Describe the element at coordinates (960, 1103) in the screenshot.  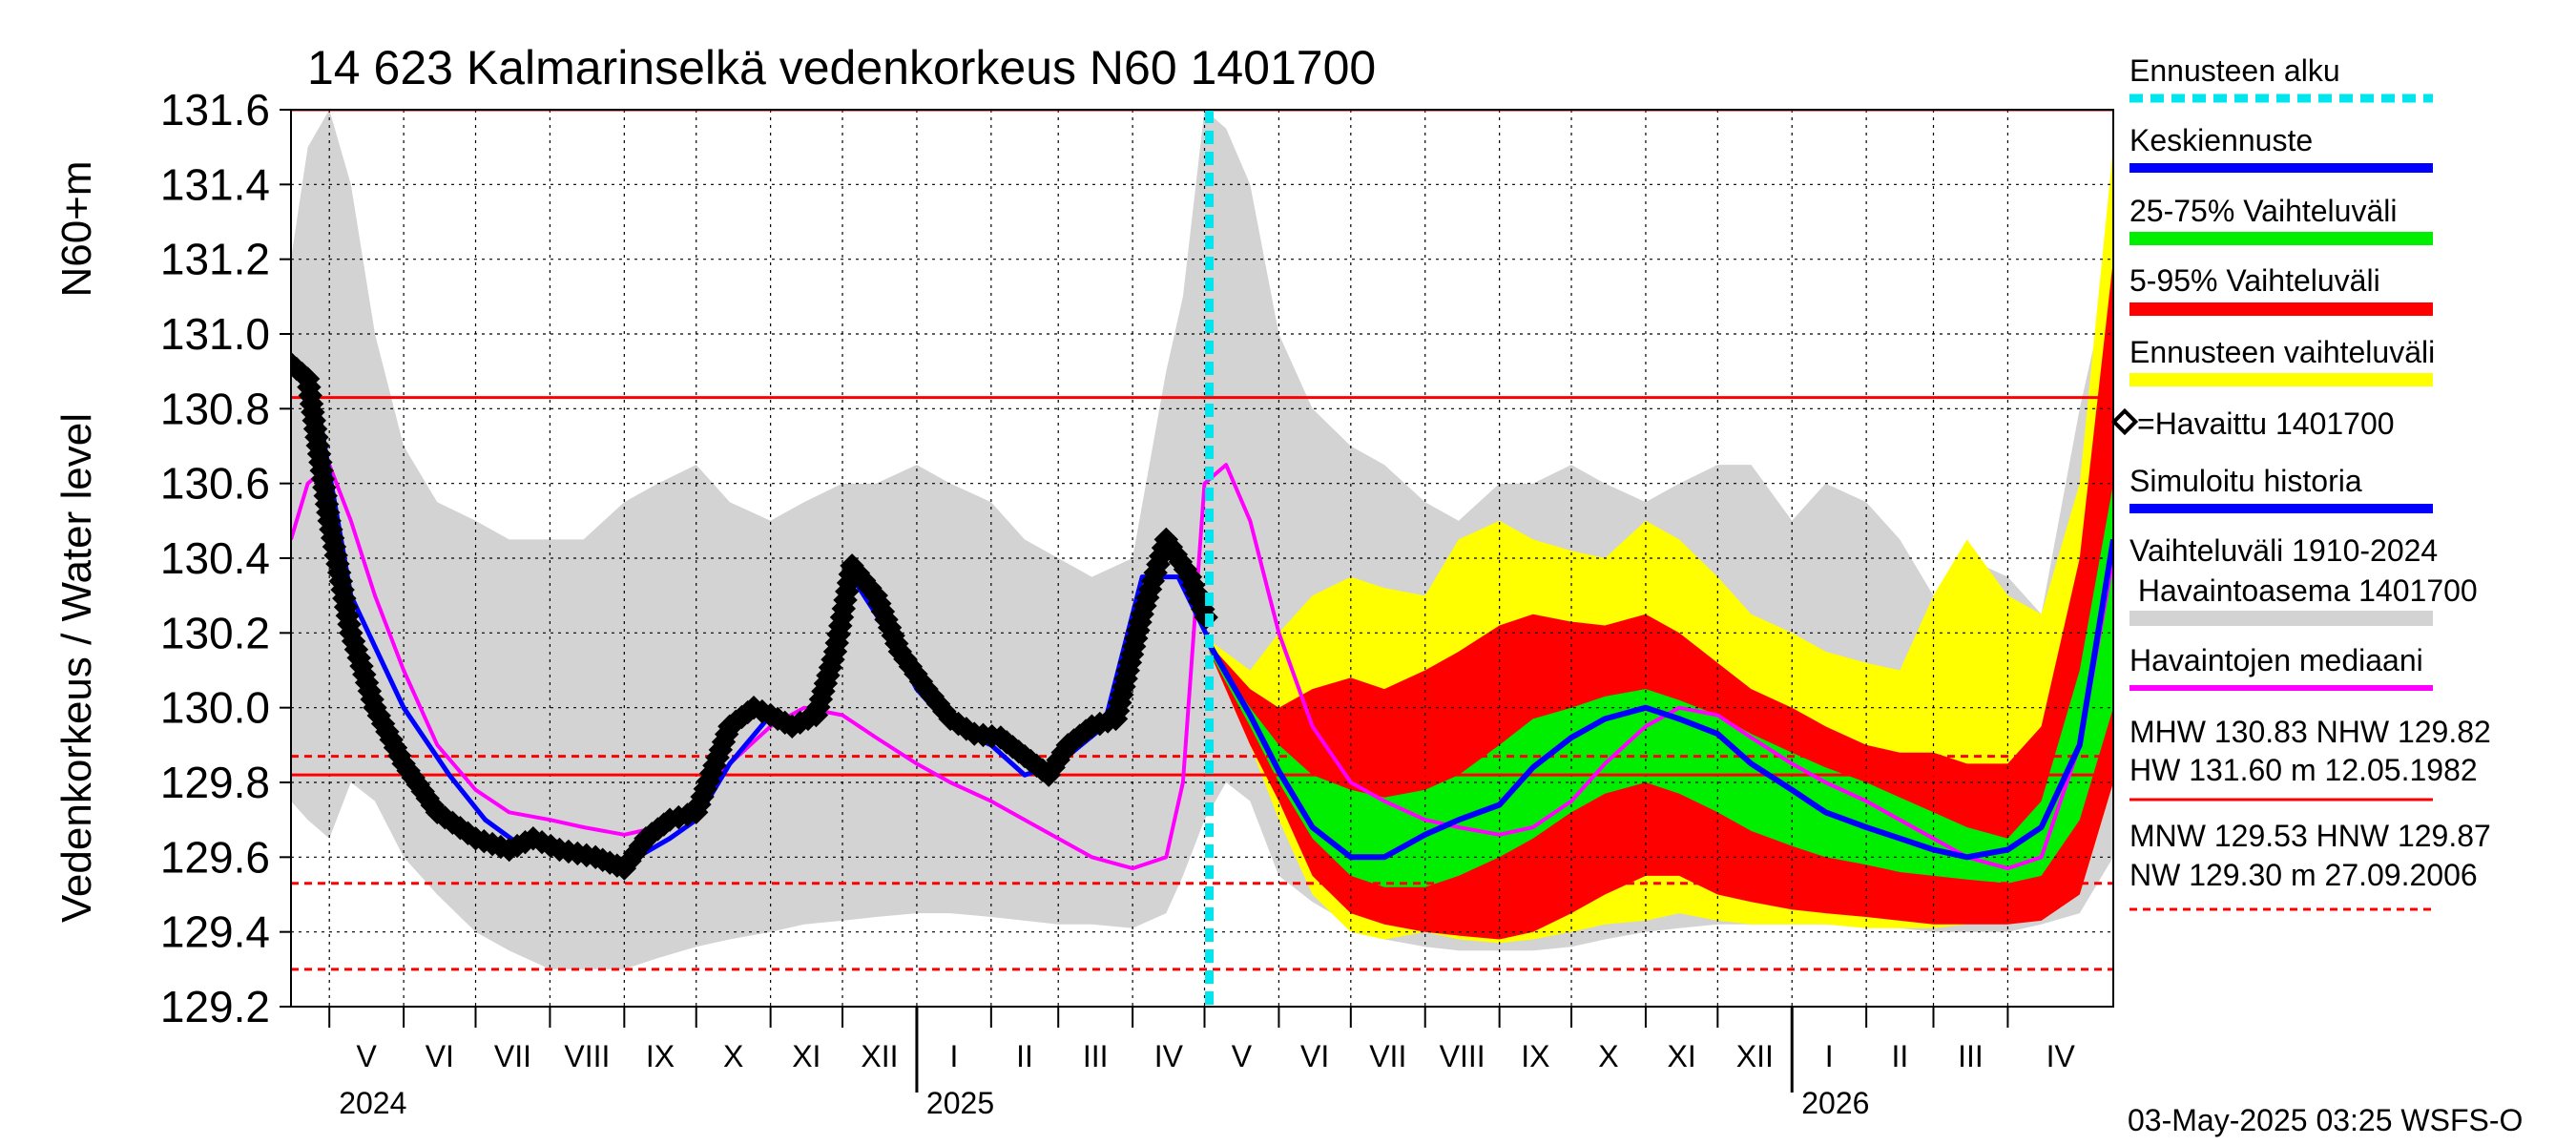
I see `year-label: 2025` at that location.